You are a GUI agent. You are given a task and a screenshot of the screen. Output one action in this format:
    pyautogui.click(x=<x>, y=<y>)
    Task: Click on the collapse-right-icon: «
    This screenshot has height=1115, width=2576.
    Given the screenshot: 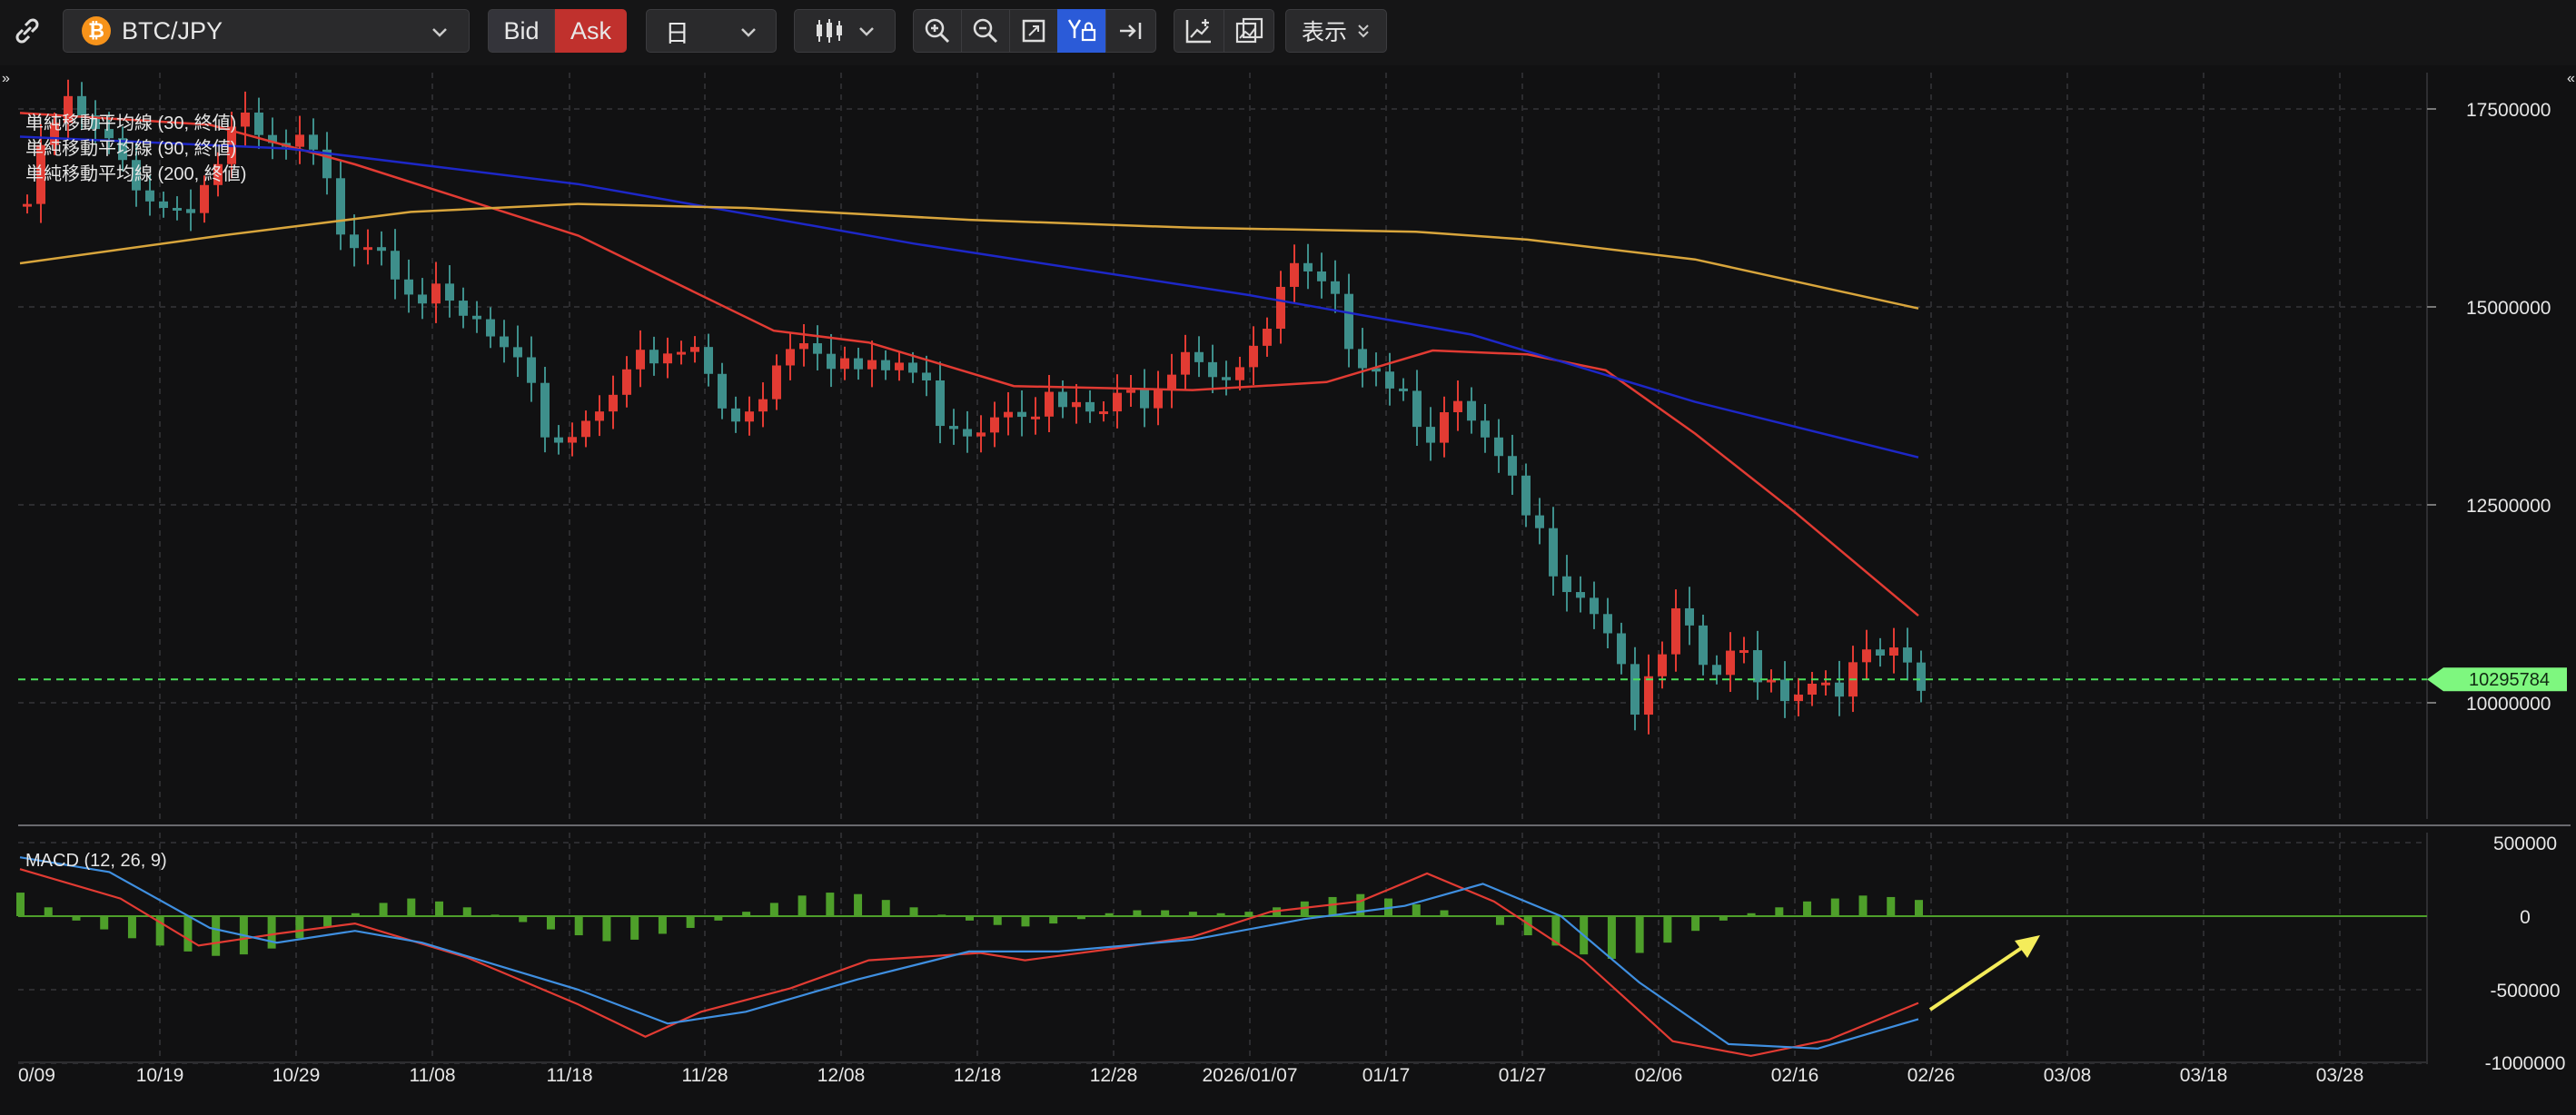 What is the action you would take?
    pyautogui.click(x=2571, y=78)
    